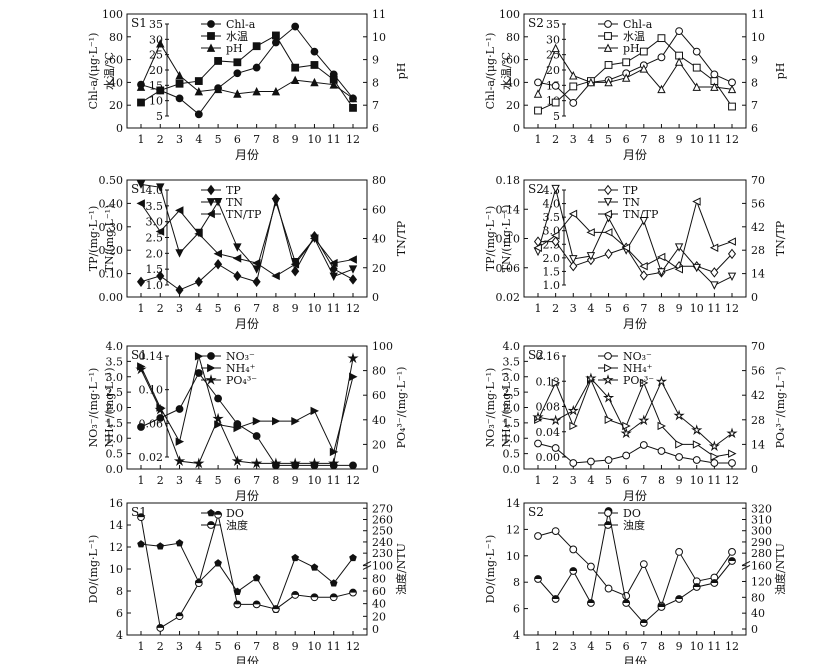 Image resolution: width=838 pixels, height=664 pixels. What do you see at coordinates (508, 209) in the screenshot?
I see `y-left-tick-label: 0.14` at bounding box center [508, 209].